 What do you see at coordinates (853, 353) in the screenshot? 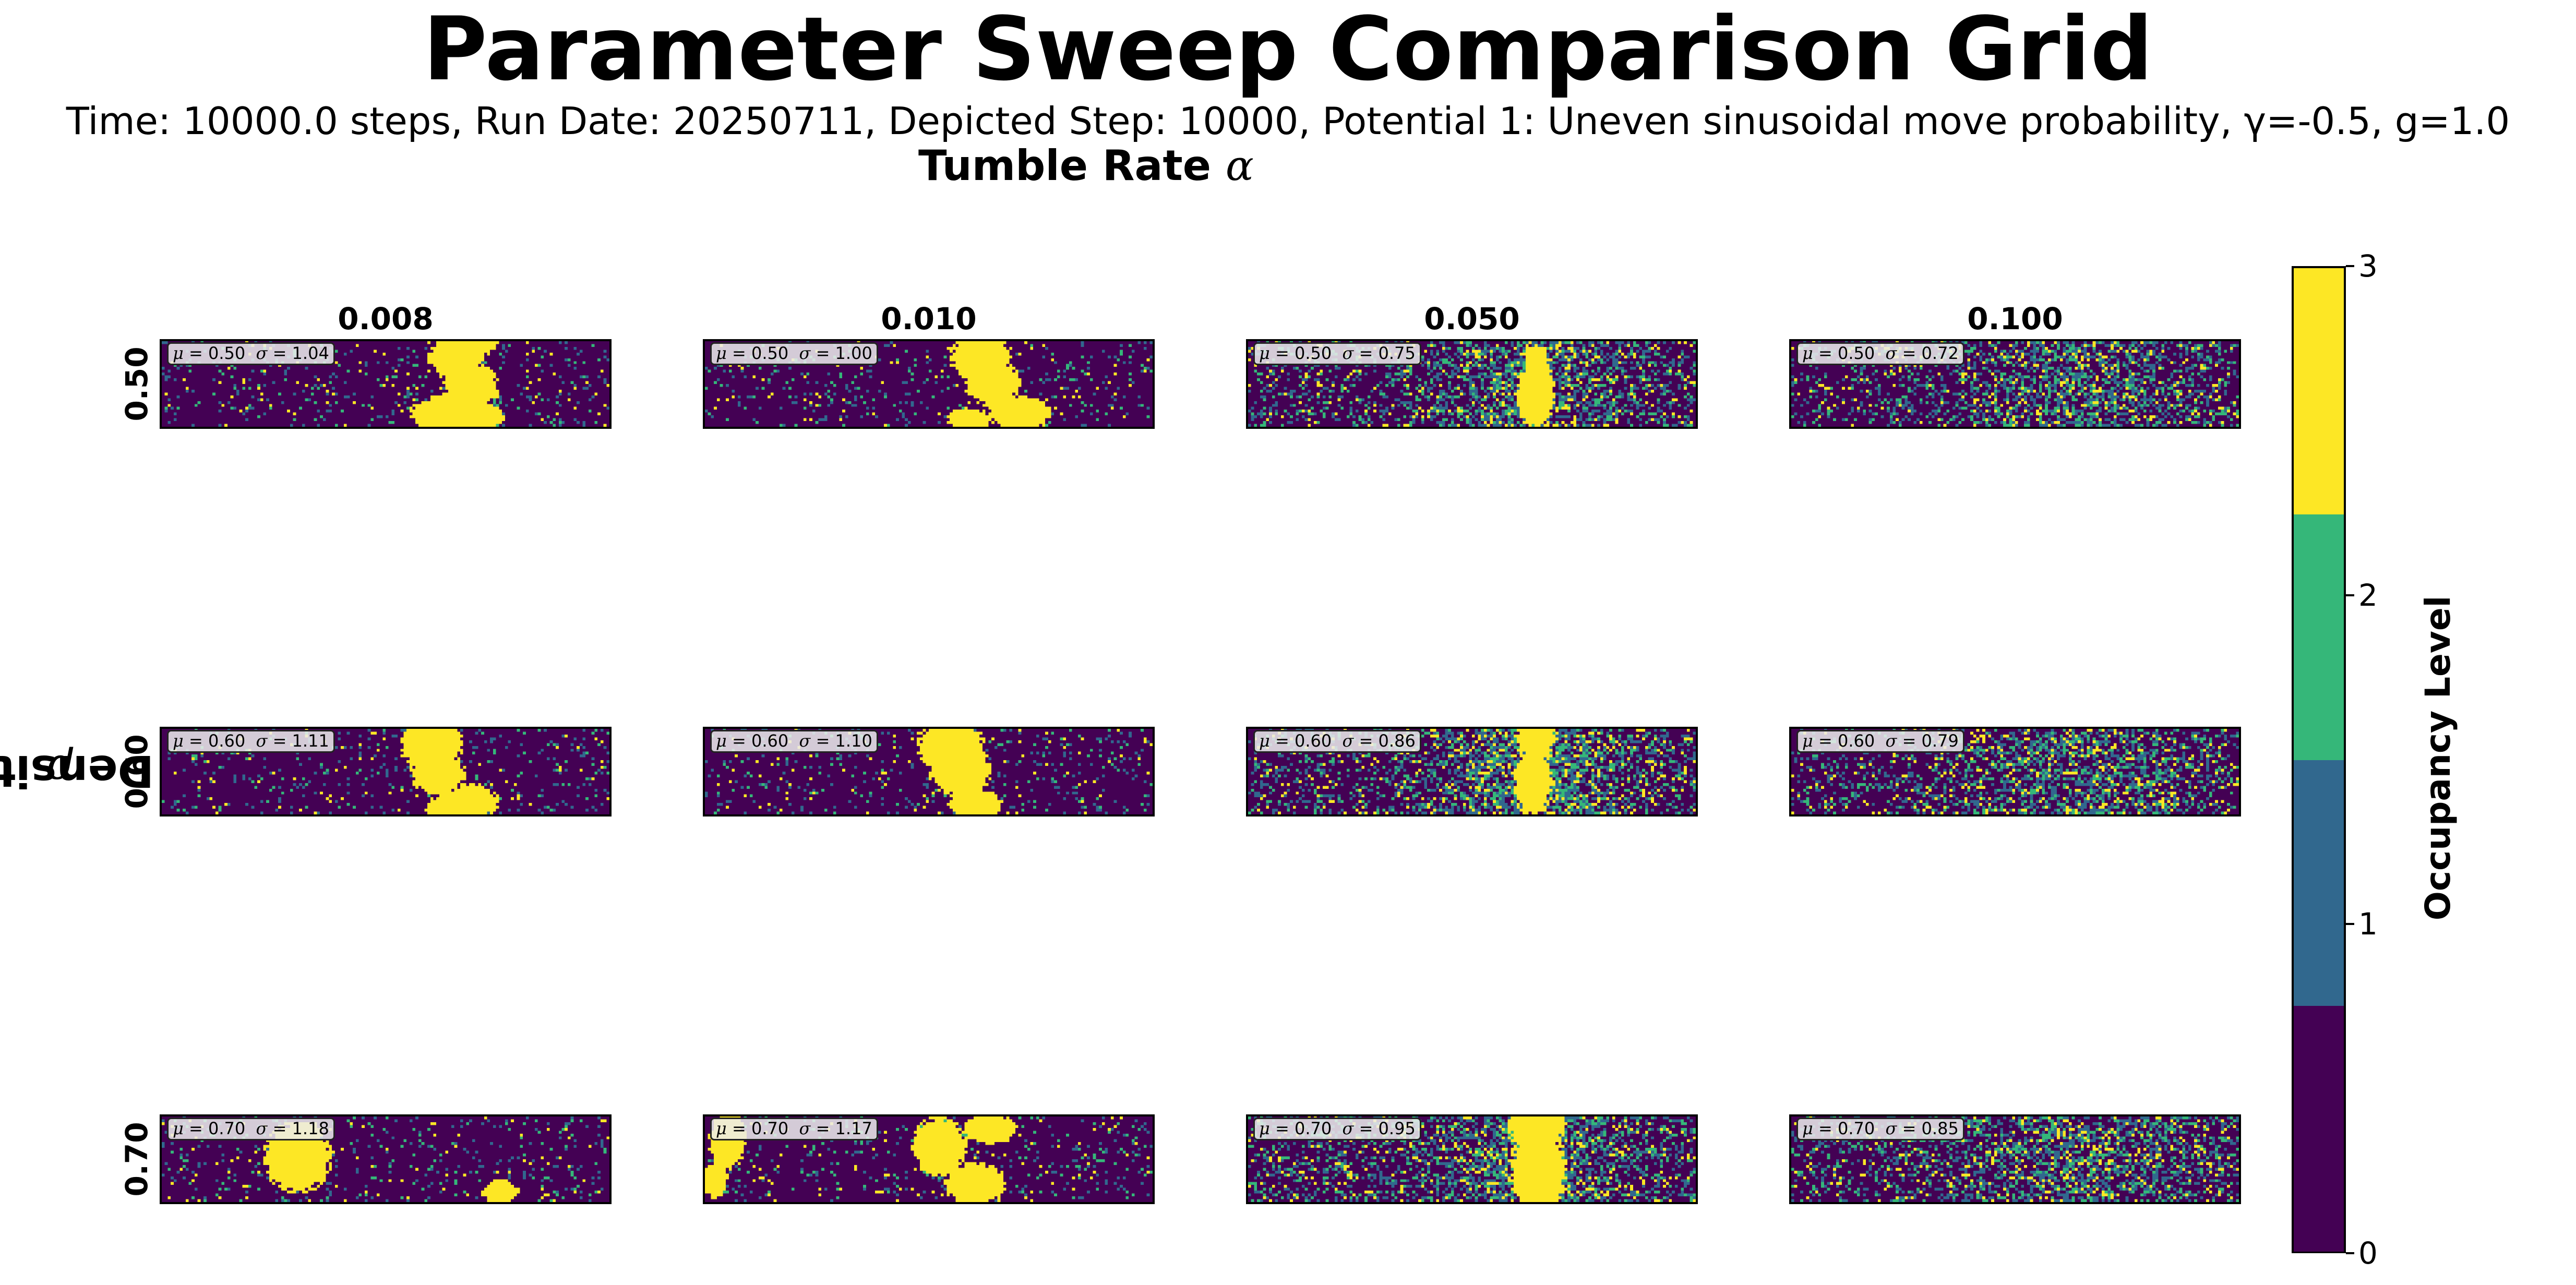
I see `panel-std: 1.00` at bounding box center [853, 353].